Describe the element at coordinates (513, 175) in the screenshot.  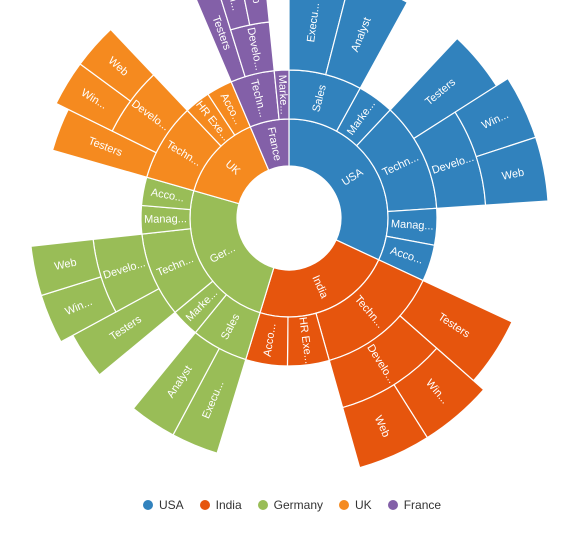
I see `label-usa-technical-developers-web: Web` at that location.